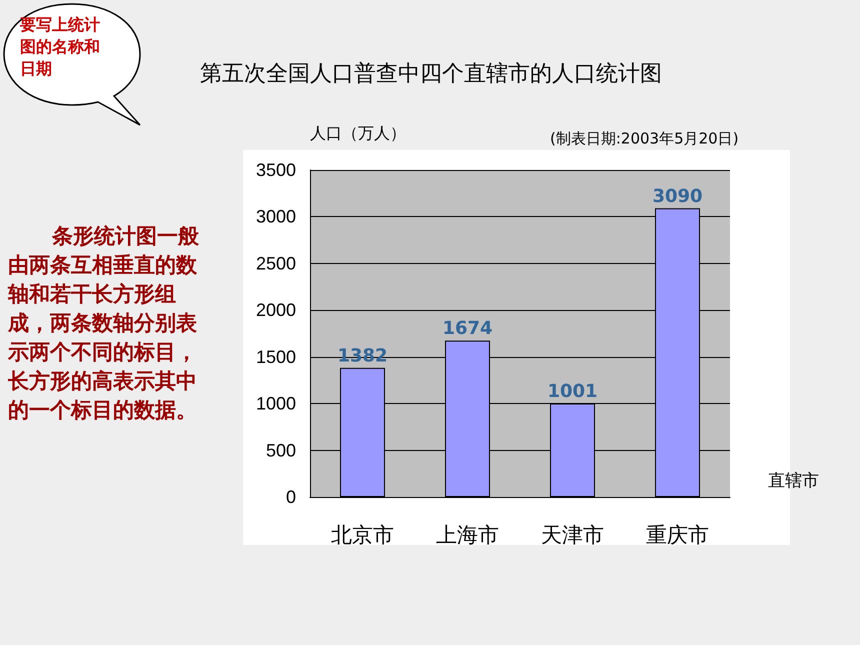 The height and width of the screenshot is (645, 860). What do you see at coordinates (60, 47) in the screenshot?
I see `text: 要写上统计图的名称和日期` at bounding box center [60, 47].